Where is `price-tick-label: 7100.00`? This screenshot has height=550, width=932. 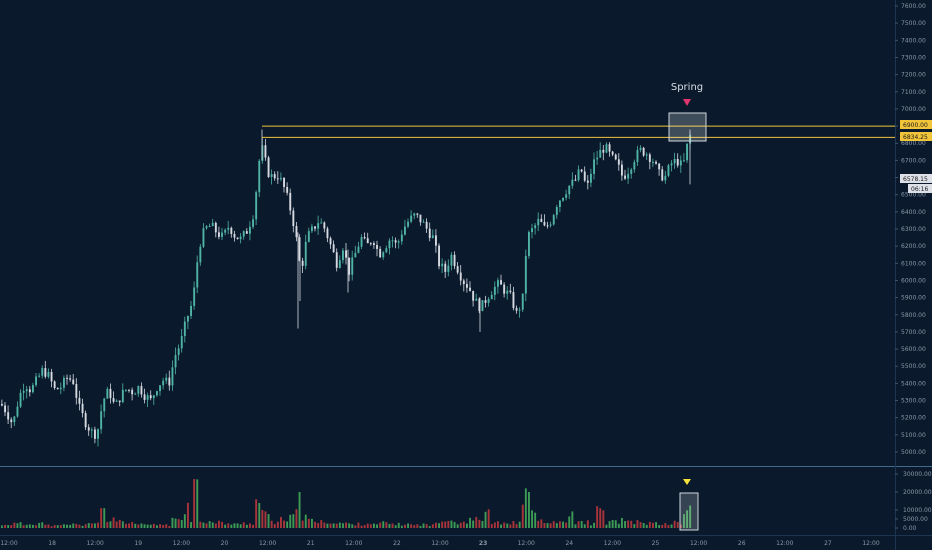
price-tick-label: 7100.00 is located at coordinates (913, 92).